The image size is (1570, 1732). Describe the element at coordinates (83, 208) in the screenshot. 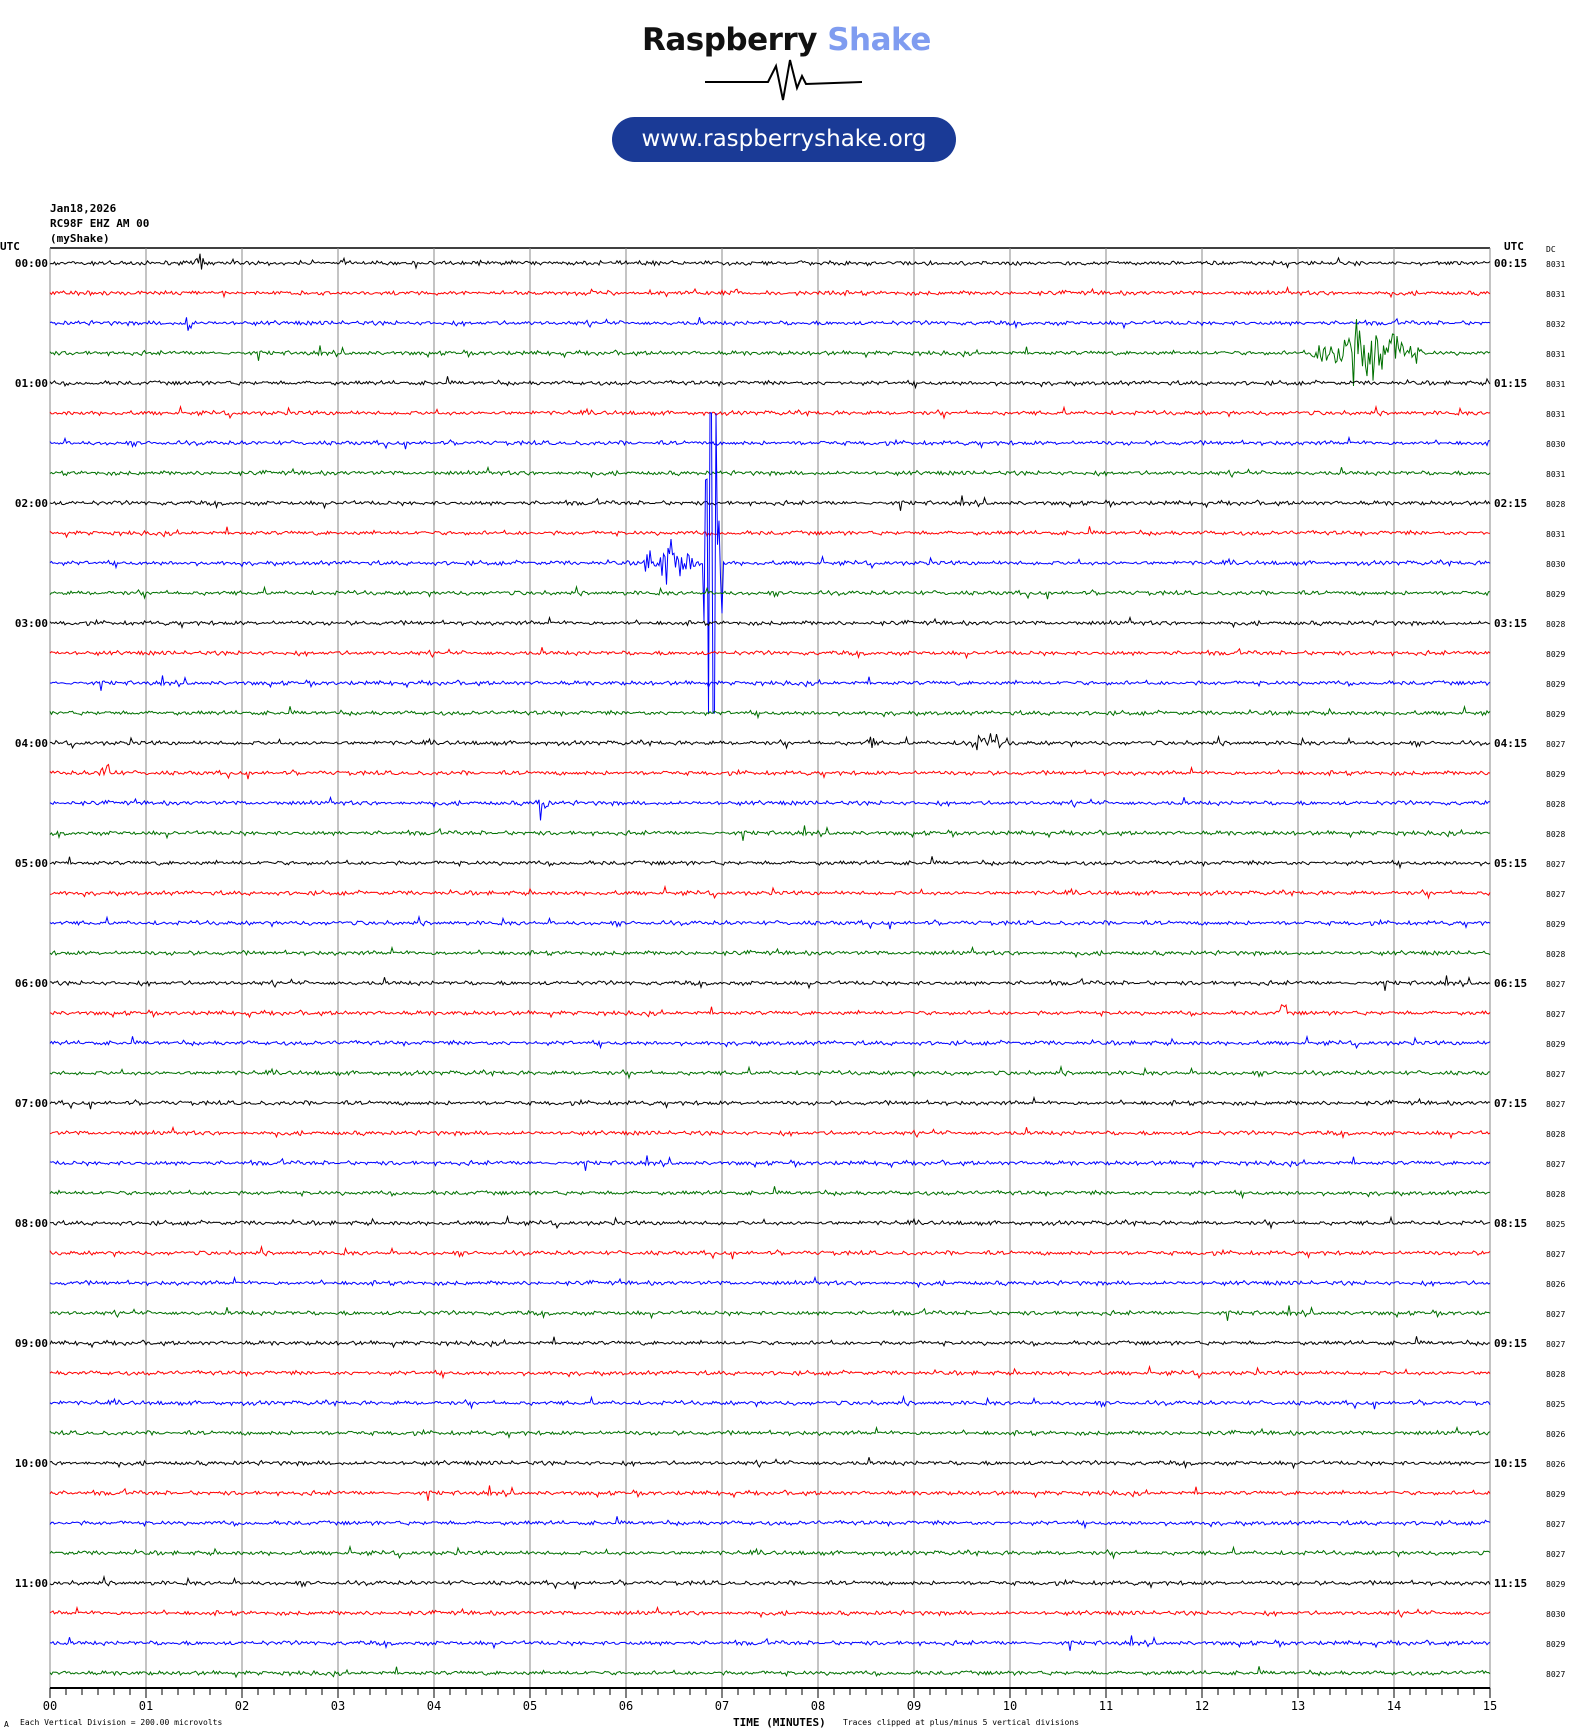

I see `date-label: Jan18,2026` at that location.